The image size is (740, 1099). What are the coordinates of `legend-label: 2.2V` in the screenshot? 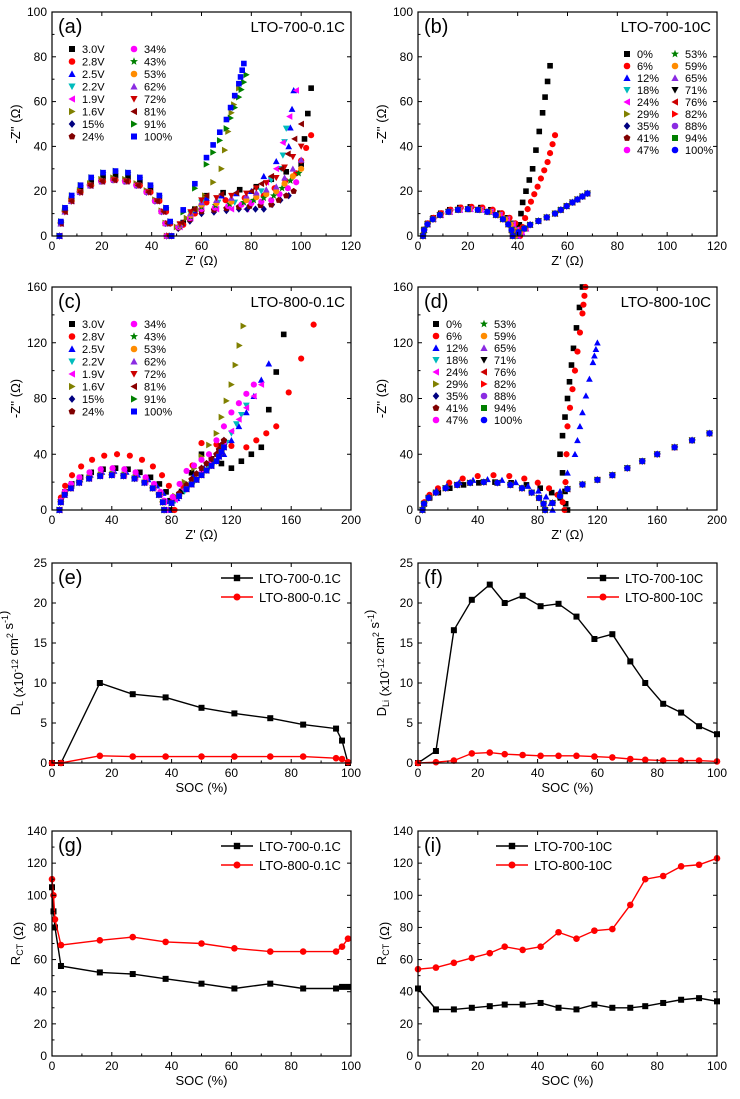 It's located at (93, 363).